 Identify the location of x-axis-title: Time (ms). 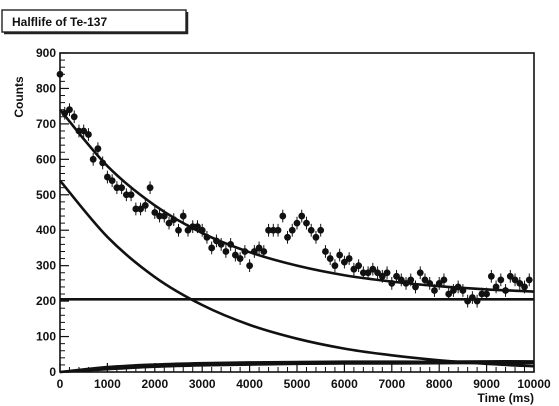
(506, 398).